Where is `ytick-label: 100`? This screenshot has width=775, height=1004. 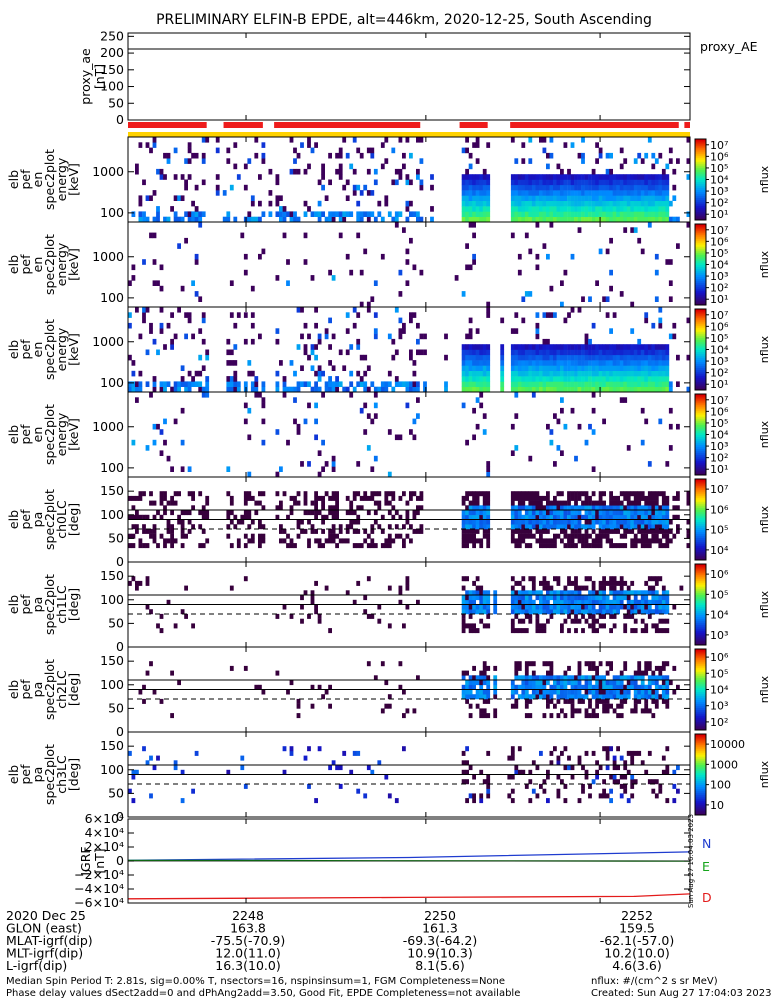 ytick-label: 100 is located at coordinates (112, 514).